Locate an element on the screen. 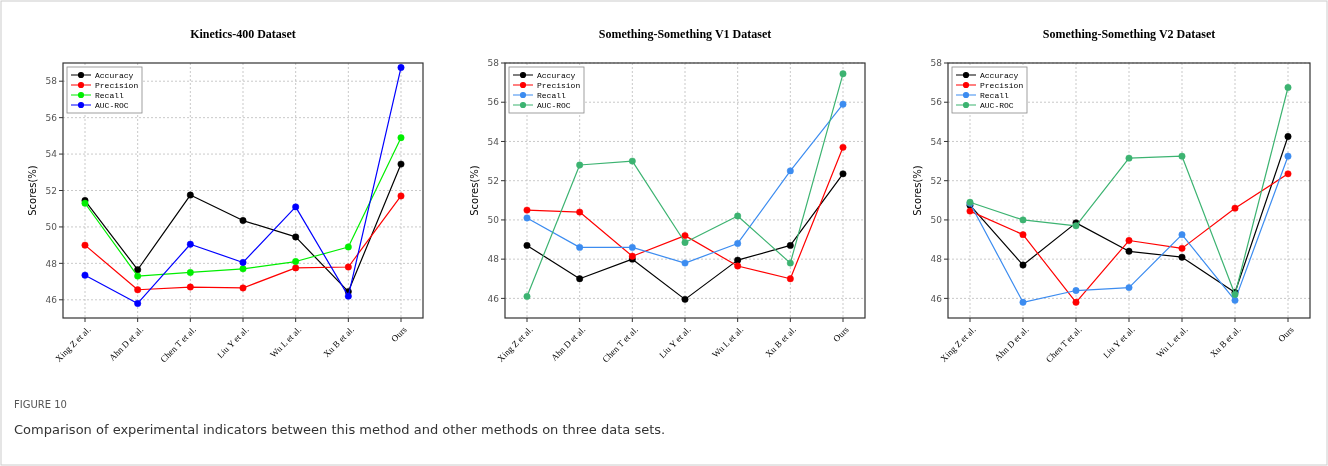  text: Comparison of experimental indicators between this method and other methods on three data sets. is located at coordinates (340, 429).